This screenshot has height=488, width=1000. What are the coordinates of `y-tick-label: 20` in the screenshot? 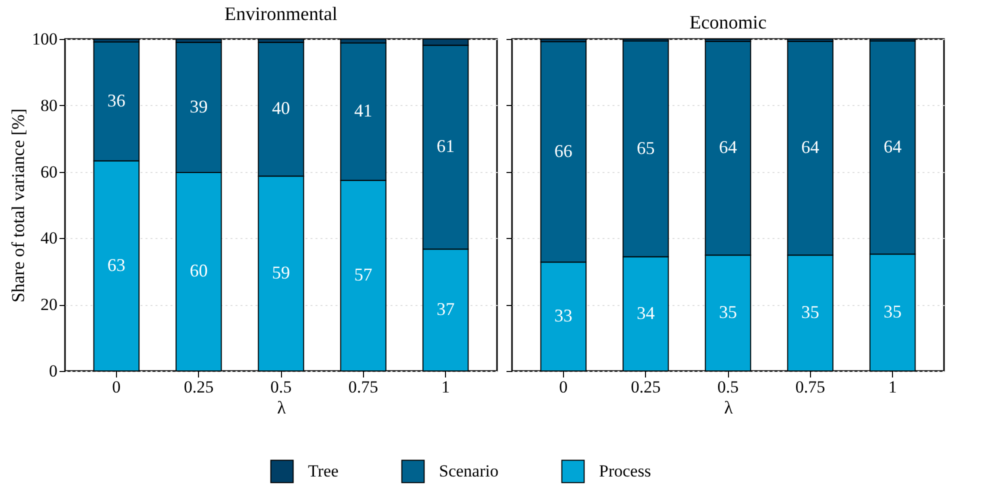 It's located at (49, 304).